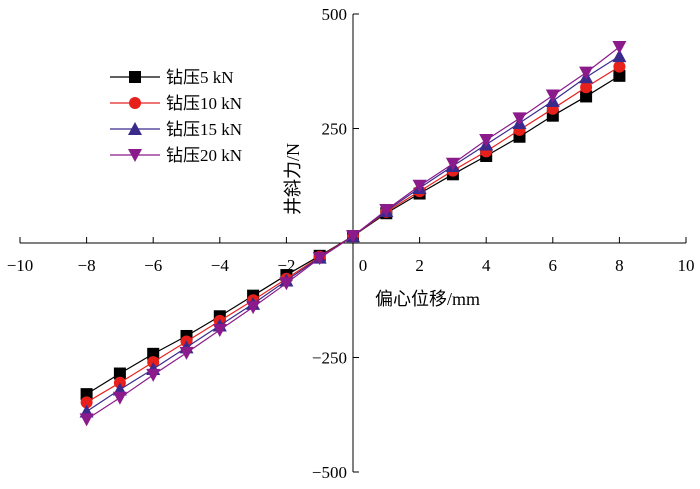 The height and width of the screenshot is (489, 700). I want to click on legend-label: 钻压5 kN, so click(200, 77).